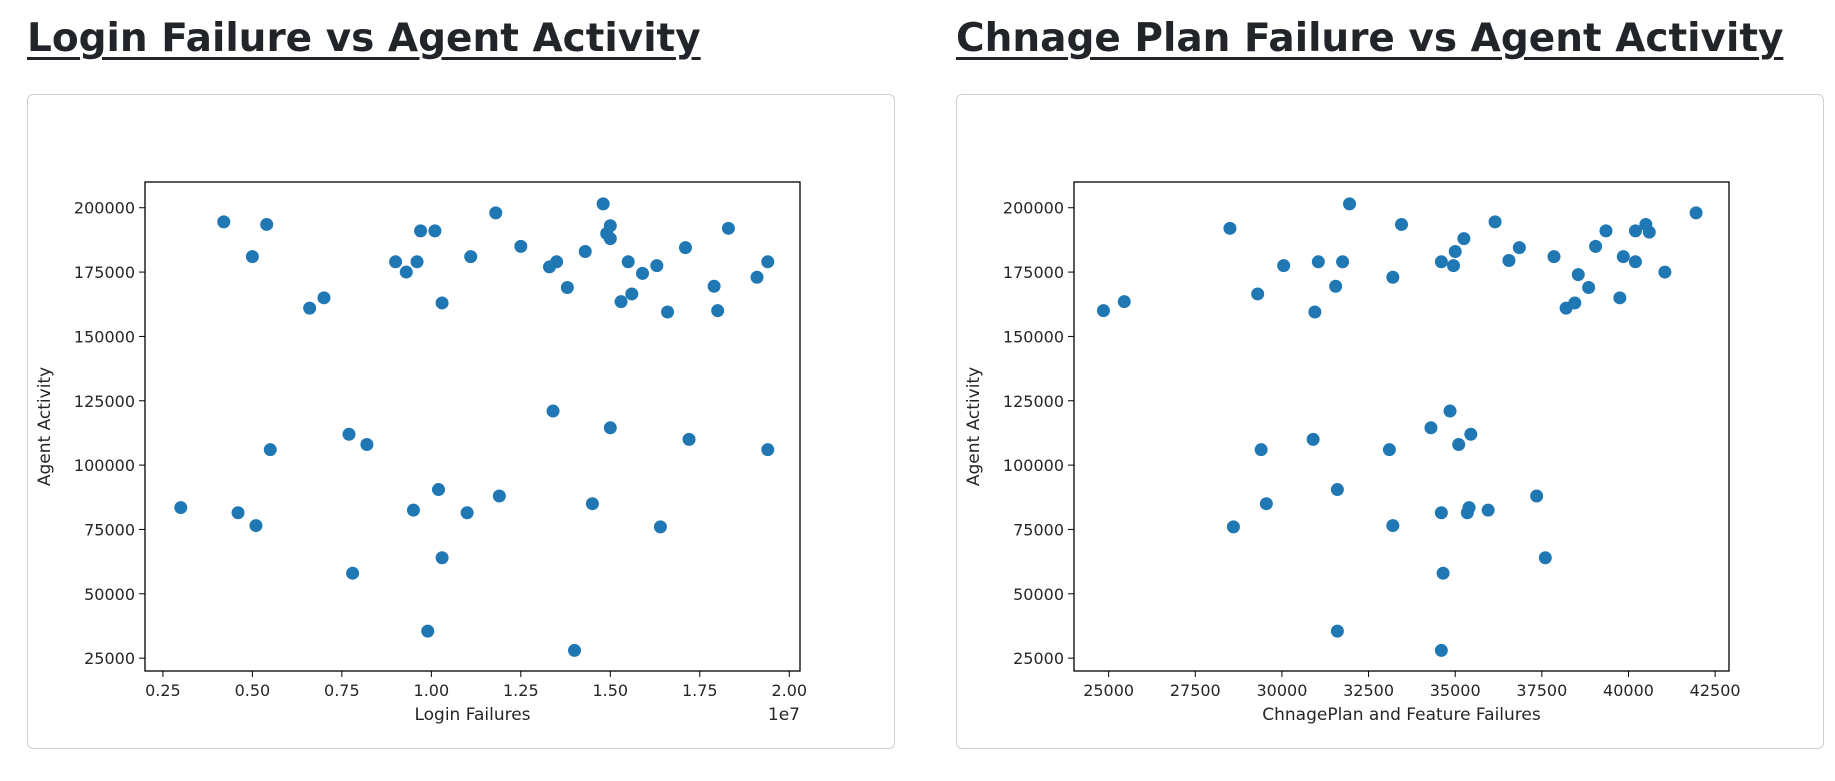 The height and width of the screenshot is (781, 1835). What do you see at coordinates (1368, 690) in the screenshot?
I see `x-tick-label: 32500` at bounding box center [1368, 690].